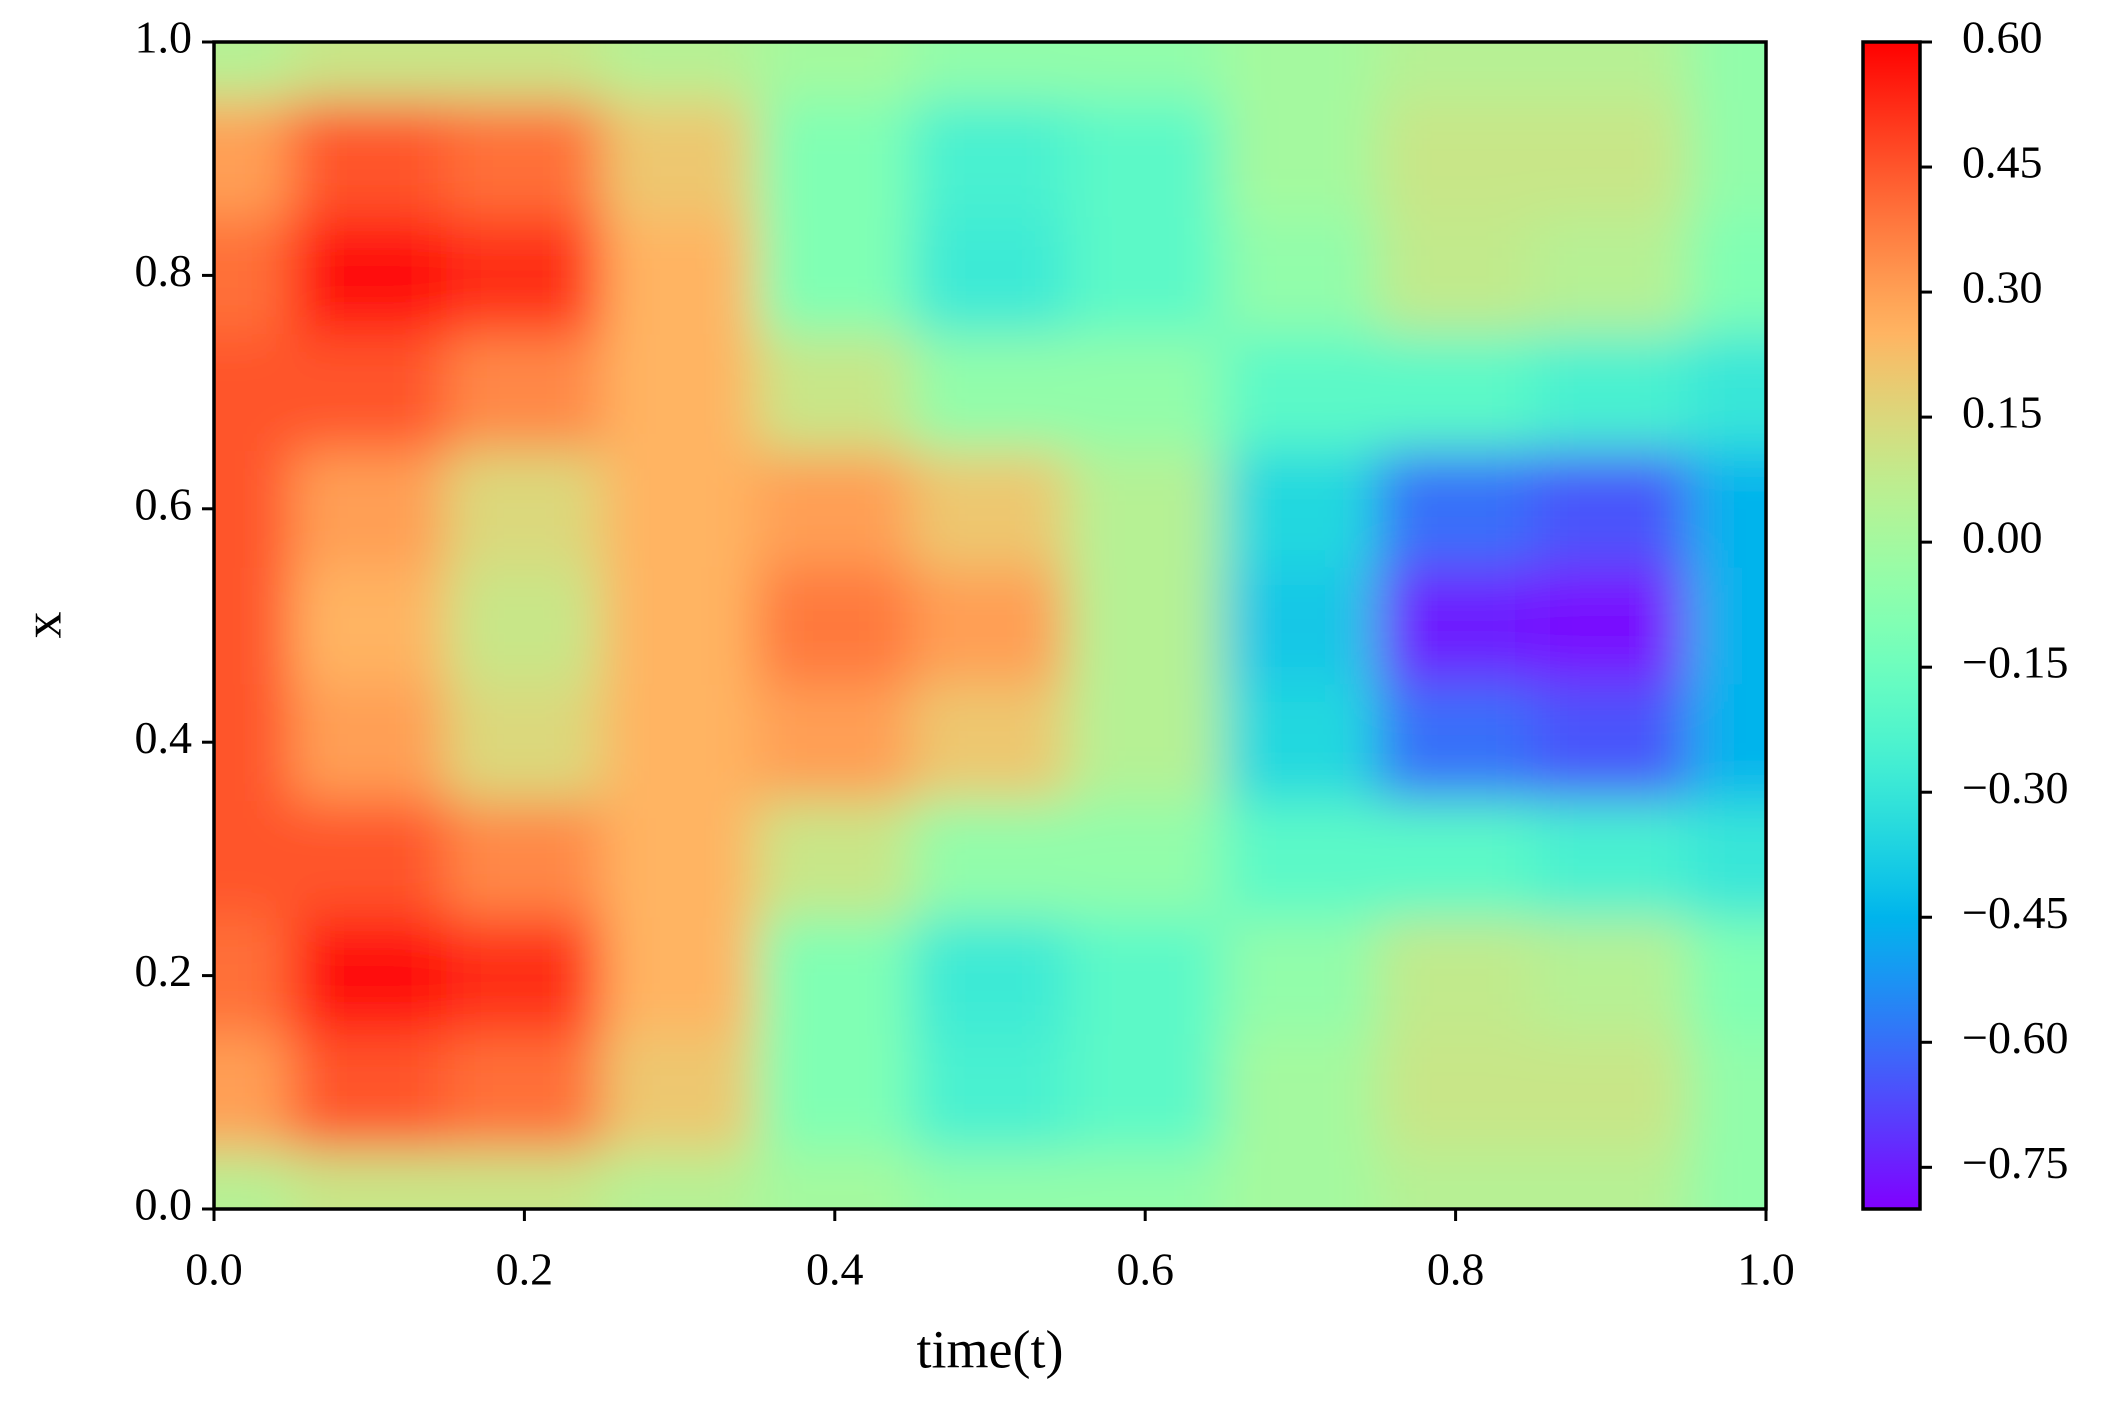 The width and height of the screenshot is (2124, 1405). What do you see at coordinates (990, 1349) in the screenshot?
I see `x-axis-label: time(t)` at bounding box center [990, 1349].